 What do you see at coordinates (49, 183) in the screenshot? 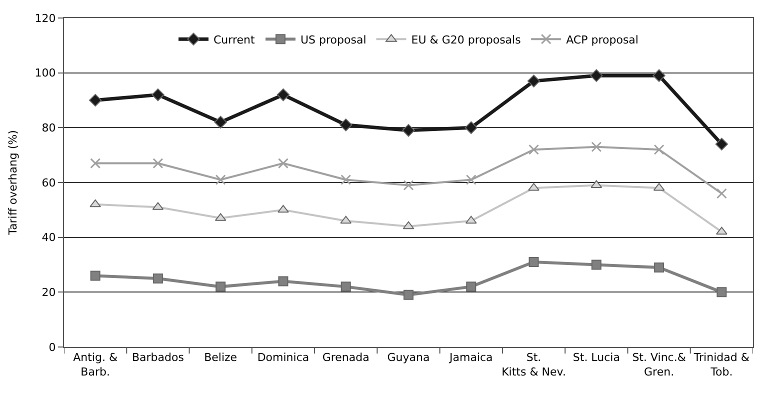
I see `y-tick-label: 60` at bounding box center [49, 183].